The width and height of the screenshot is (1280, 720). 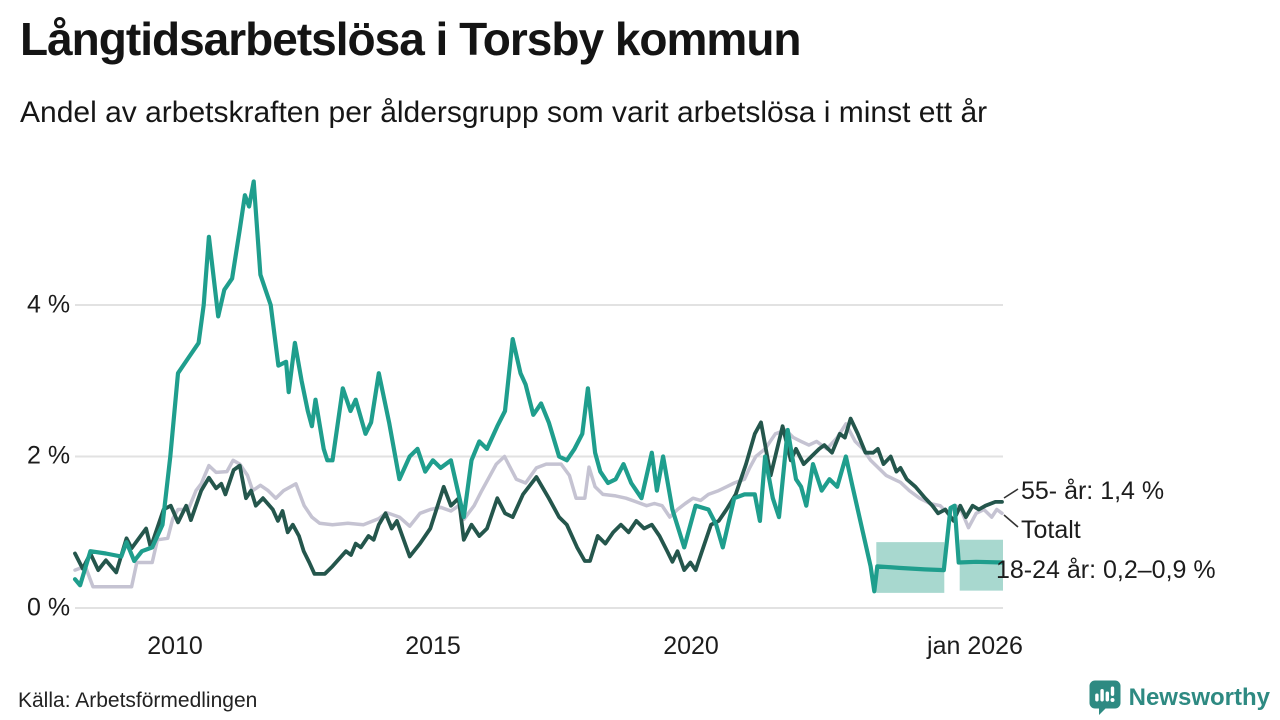 I want to click on y-axis-label-2pct: 2 %, so click(x=49, y=455).